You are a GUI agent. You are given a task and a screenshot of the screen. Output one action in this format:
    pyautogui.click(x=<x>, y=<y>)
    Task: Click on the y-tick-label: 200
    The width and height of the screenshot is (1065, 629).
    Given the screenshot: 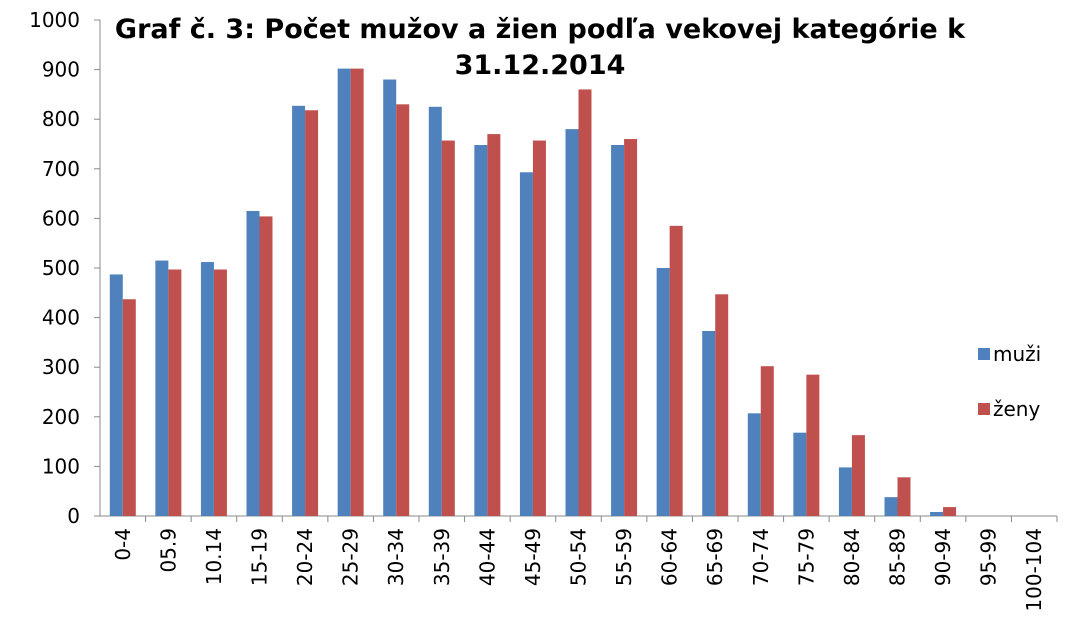 What is the action you would take?
    pyautogui.click(x=61, y=417)
    